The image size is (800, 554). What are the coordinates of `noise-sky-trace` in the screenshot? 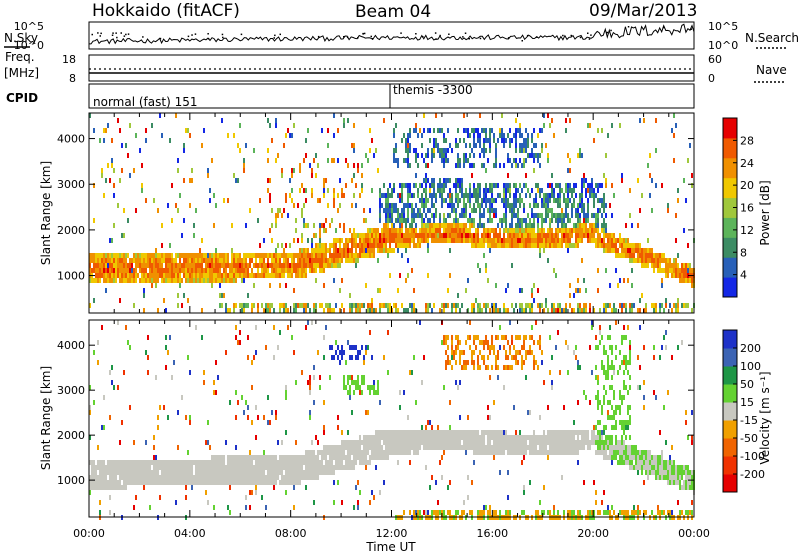 It's located at (392, 34).